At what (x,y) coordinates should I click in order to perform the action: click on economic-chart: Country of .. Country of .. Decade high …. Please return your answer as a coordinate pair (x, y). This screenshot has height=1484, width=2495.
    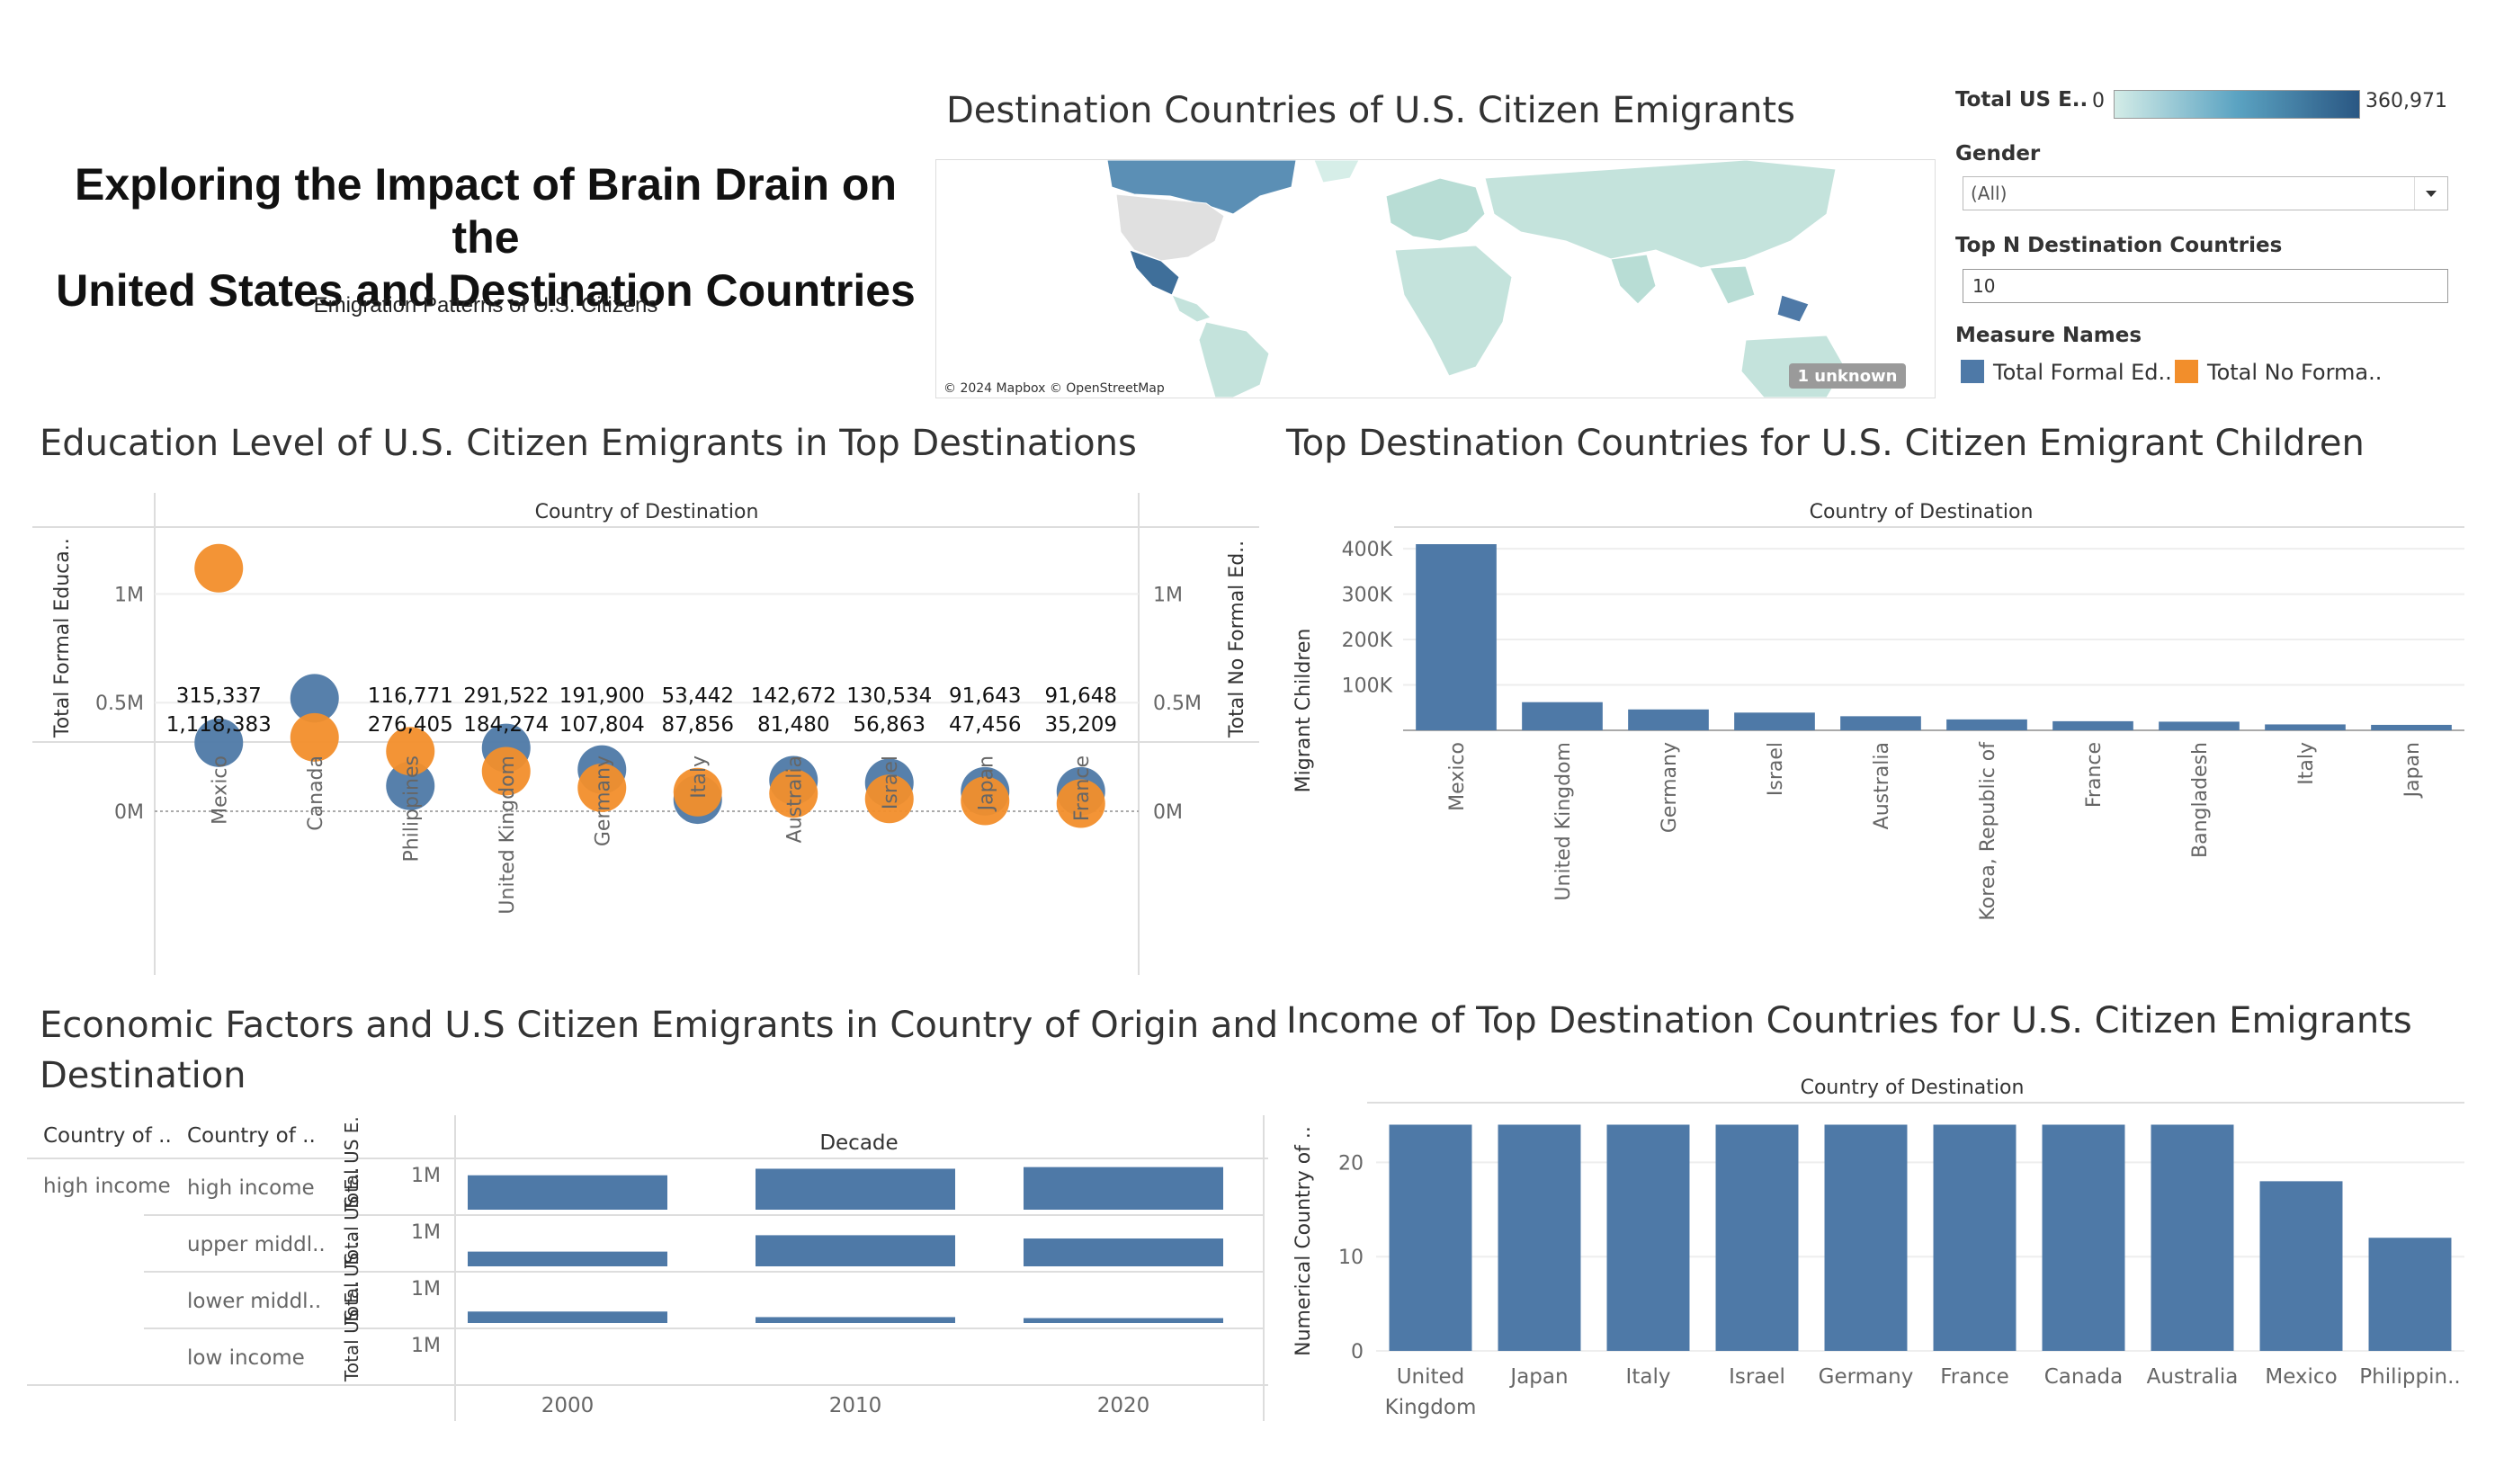
    Looking at the image, I should click on (652, 1268).